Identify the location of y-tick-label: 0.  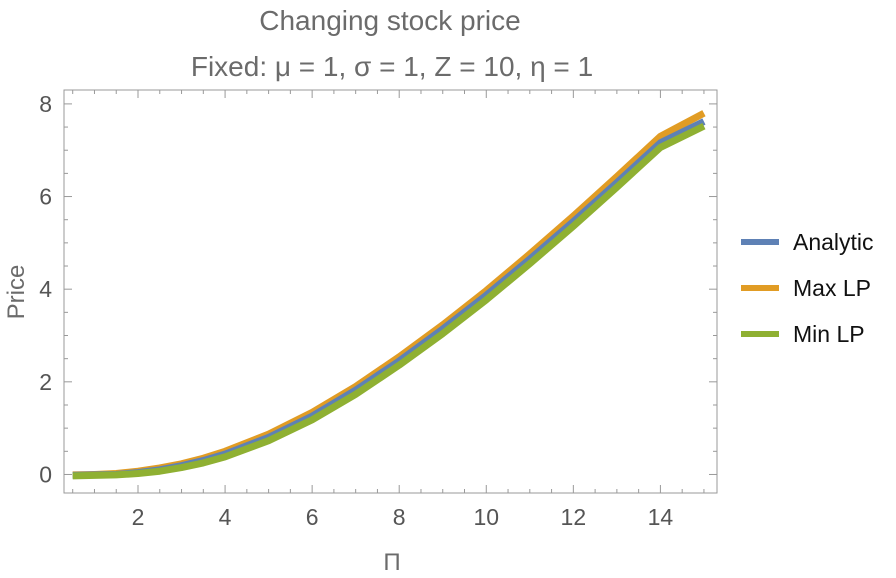
(45, 474).